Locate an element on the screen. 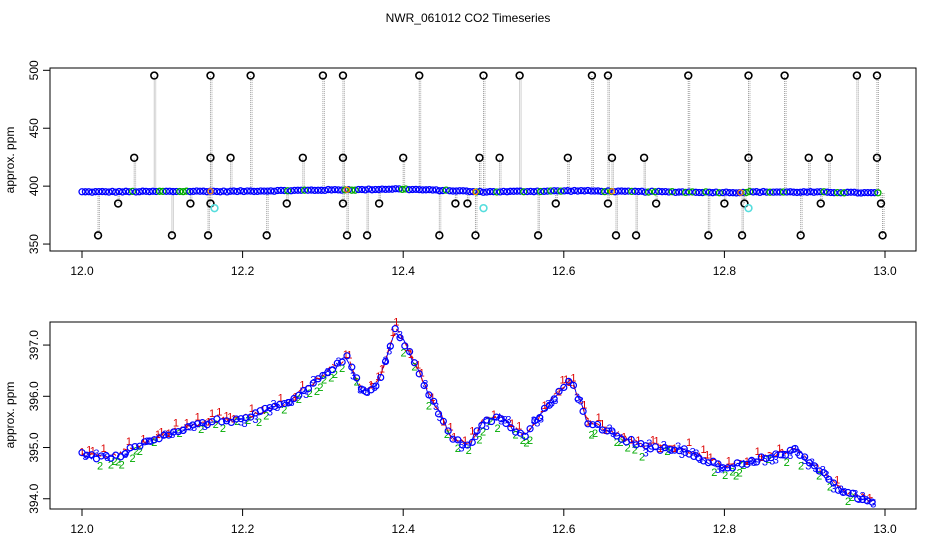  spike-point-high is located at coordinates (250, 75).